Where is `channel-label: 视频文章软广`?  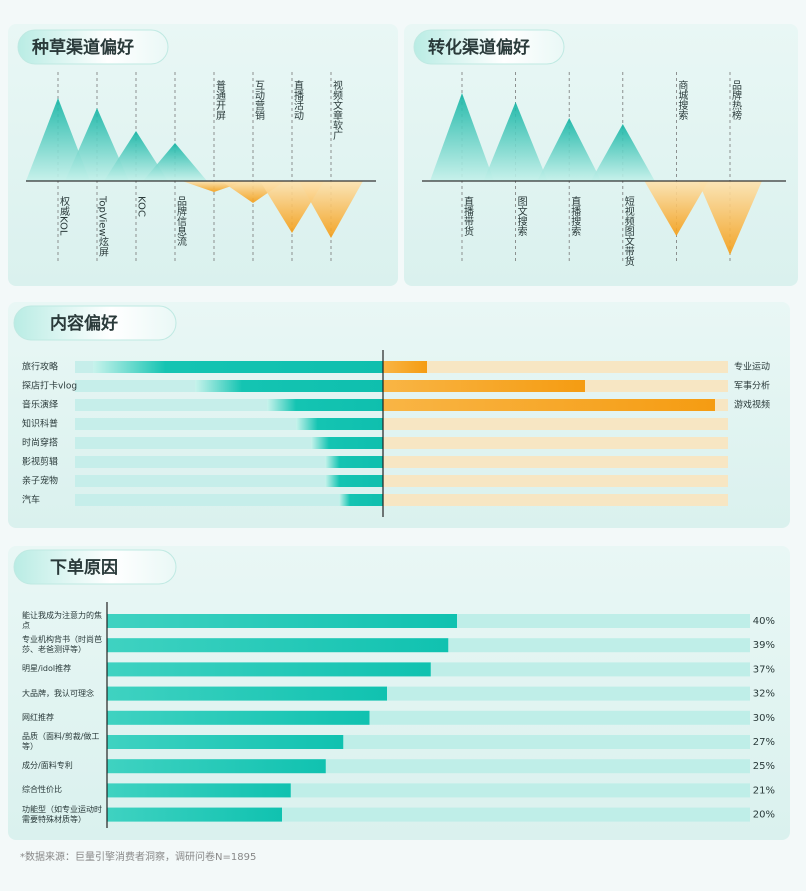
channel-label: 视频文章软广 is located at coordinates (337, 110).